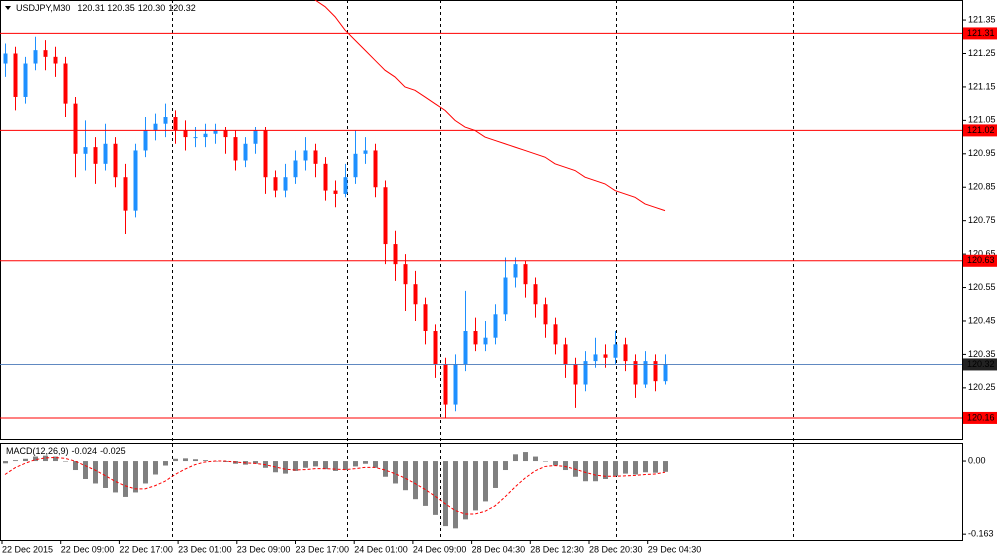 Image resolution: width=1000 pixels, height=559 pixels. Describe the element at coordinates (323, 549) in the screenshot. I see `x-tick-label: 23 Dec 17:00` at that location.